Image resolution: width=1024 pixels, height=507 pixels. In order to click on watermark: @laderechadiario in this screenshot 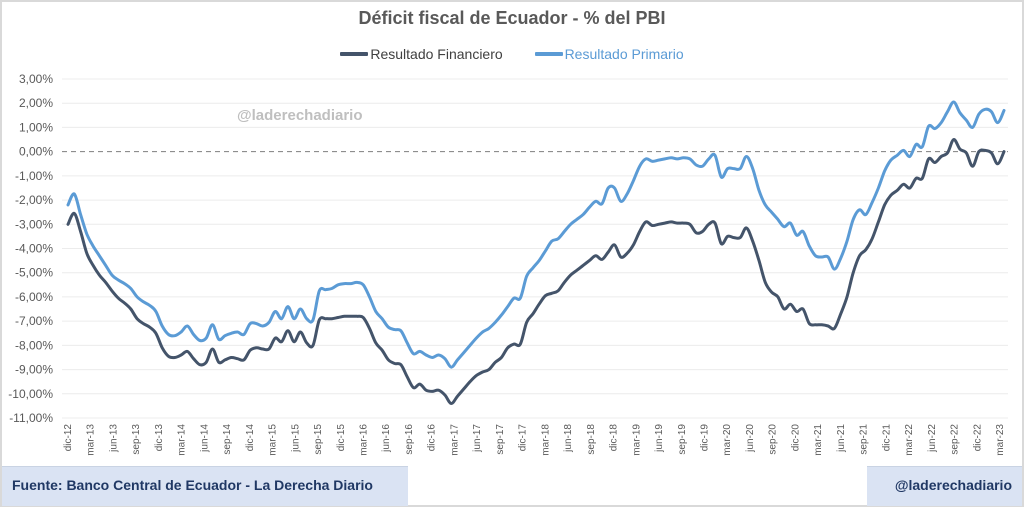, I will do `click(300, 115)`.